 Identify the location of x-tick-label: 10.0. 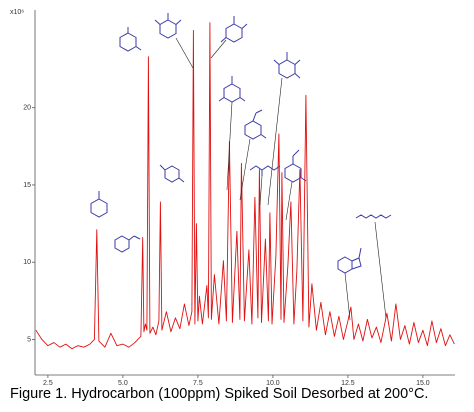
(273, 383).